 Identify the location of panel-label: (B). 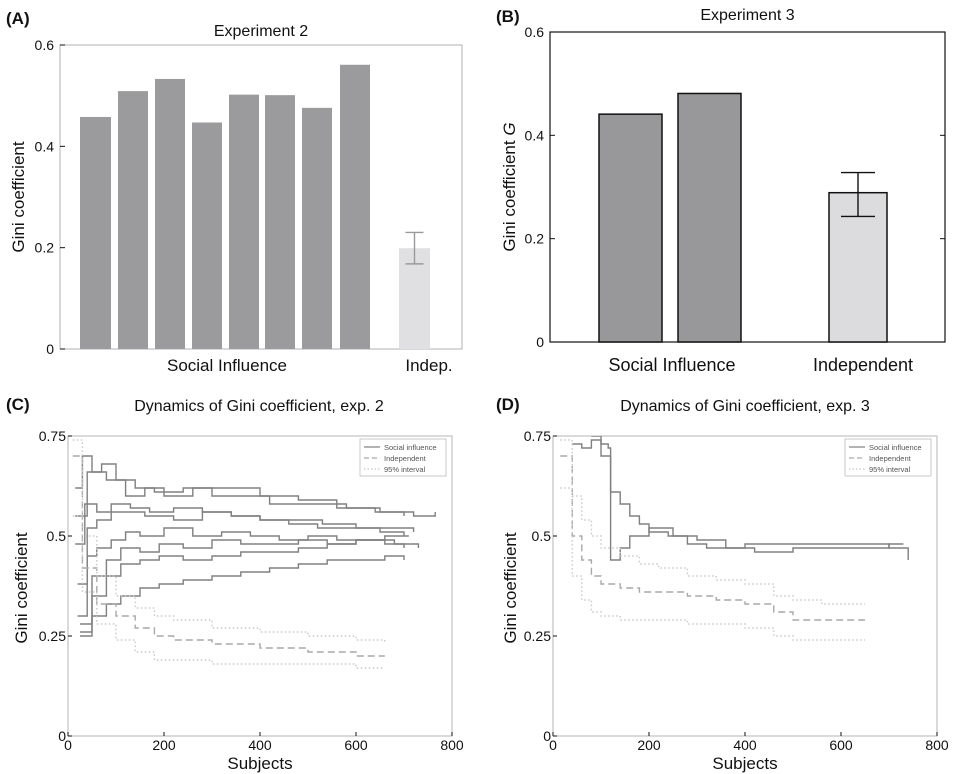
(508, 16).